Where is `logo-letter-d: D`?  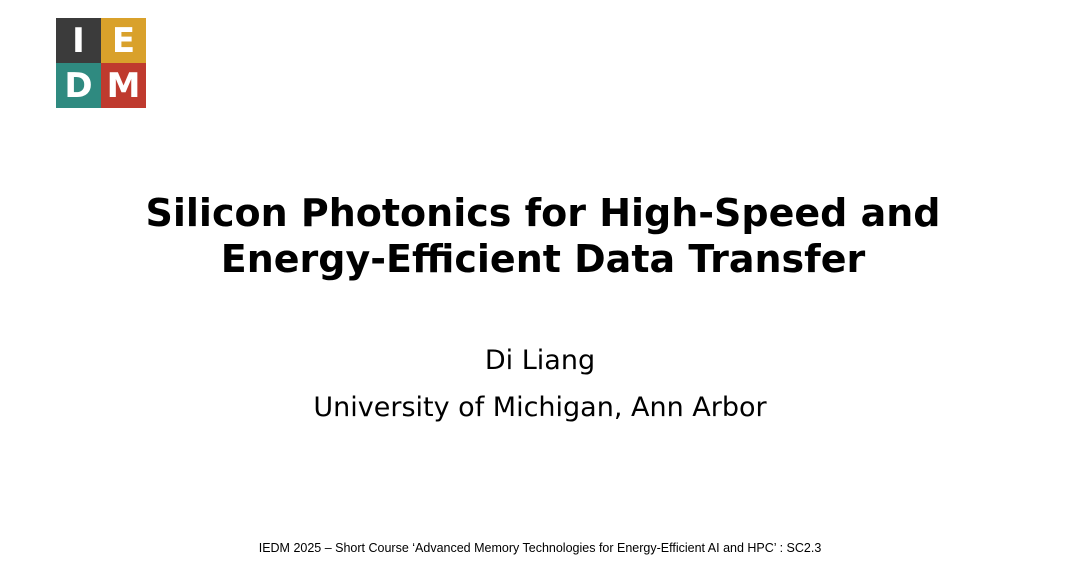 logo-letter-d: D is located at coordinates (78, 85).